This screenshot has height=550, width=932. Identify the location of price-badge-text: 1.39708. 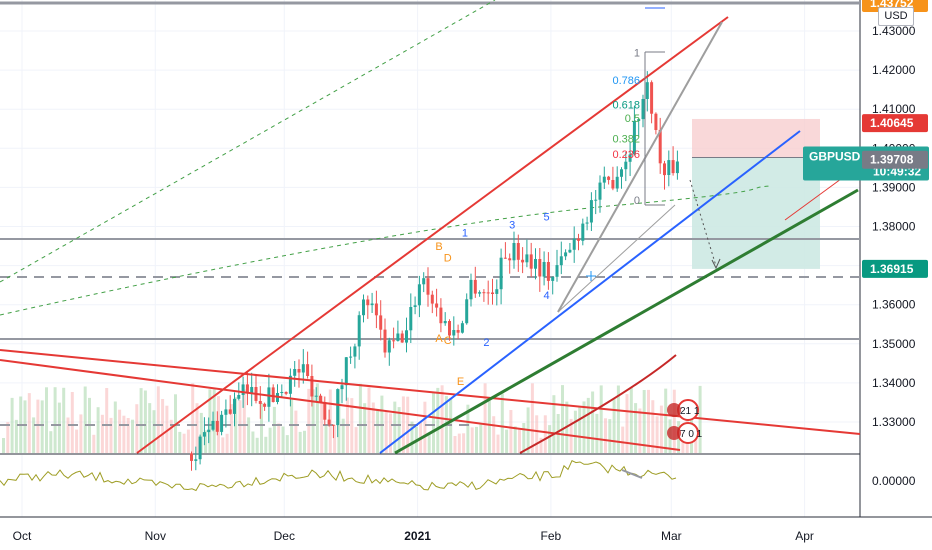
(892, 160).